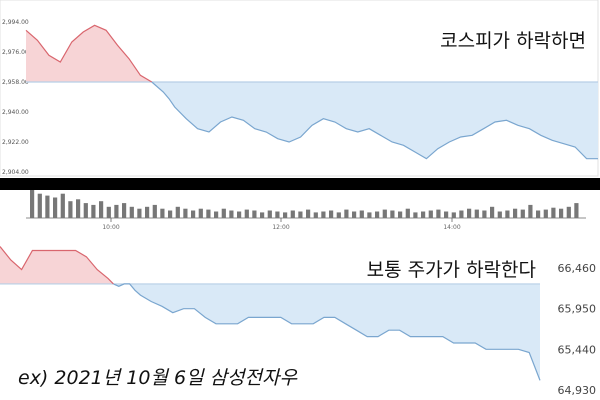 The image size is (600, 400). Describe the element at coordinates (577, 309) in the screenshot. I see `y-tick-label: 65,950` at that location.